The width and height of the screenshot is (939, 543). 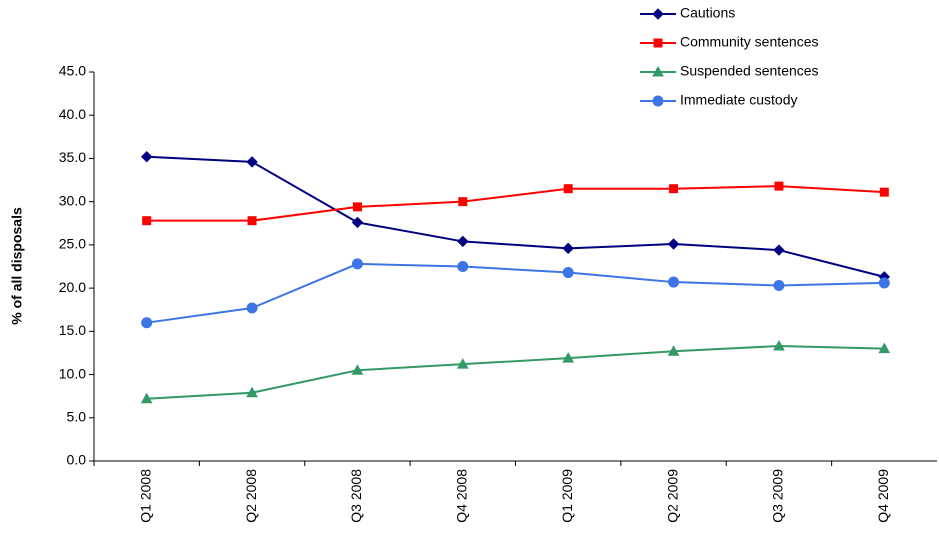 I want to click on y-tick-label: 35.0, so click(x=72, y=157).